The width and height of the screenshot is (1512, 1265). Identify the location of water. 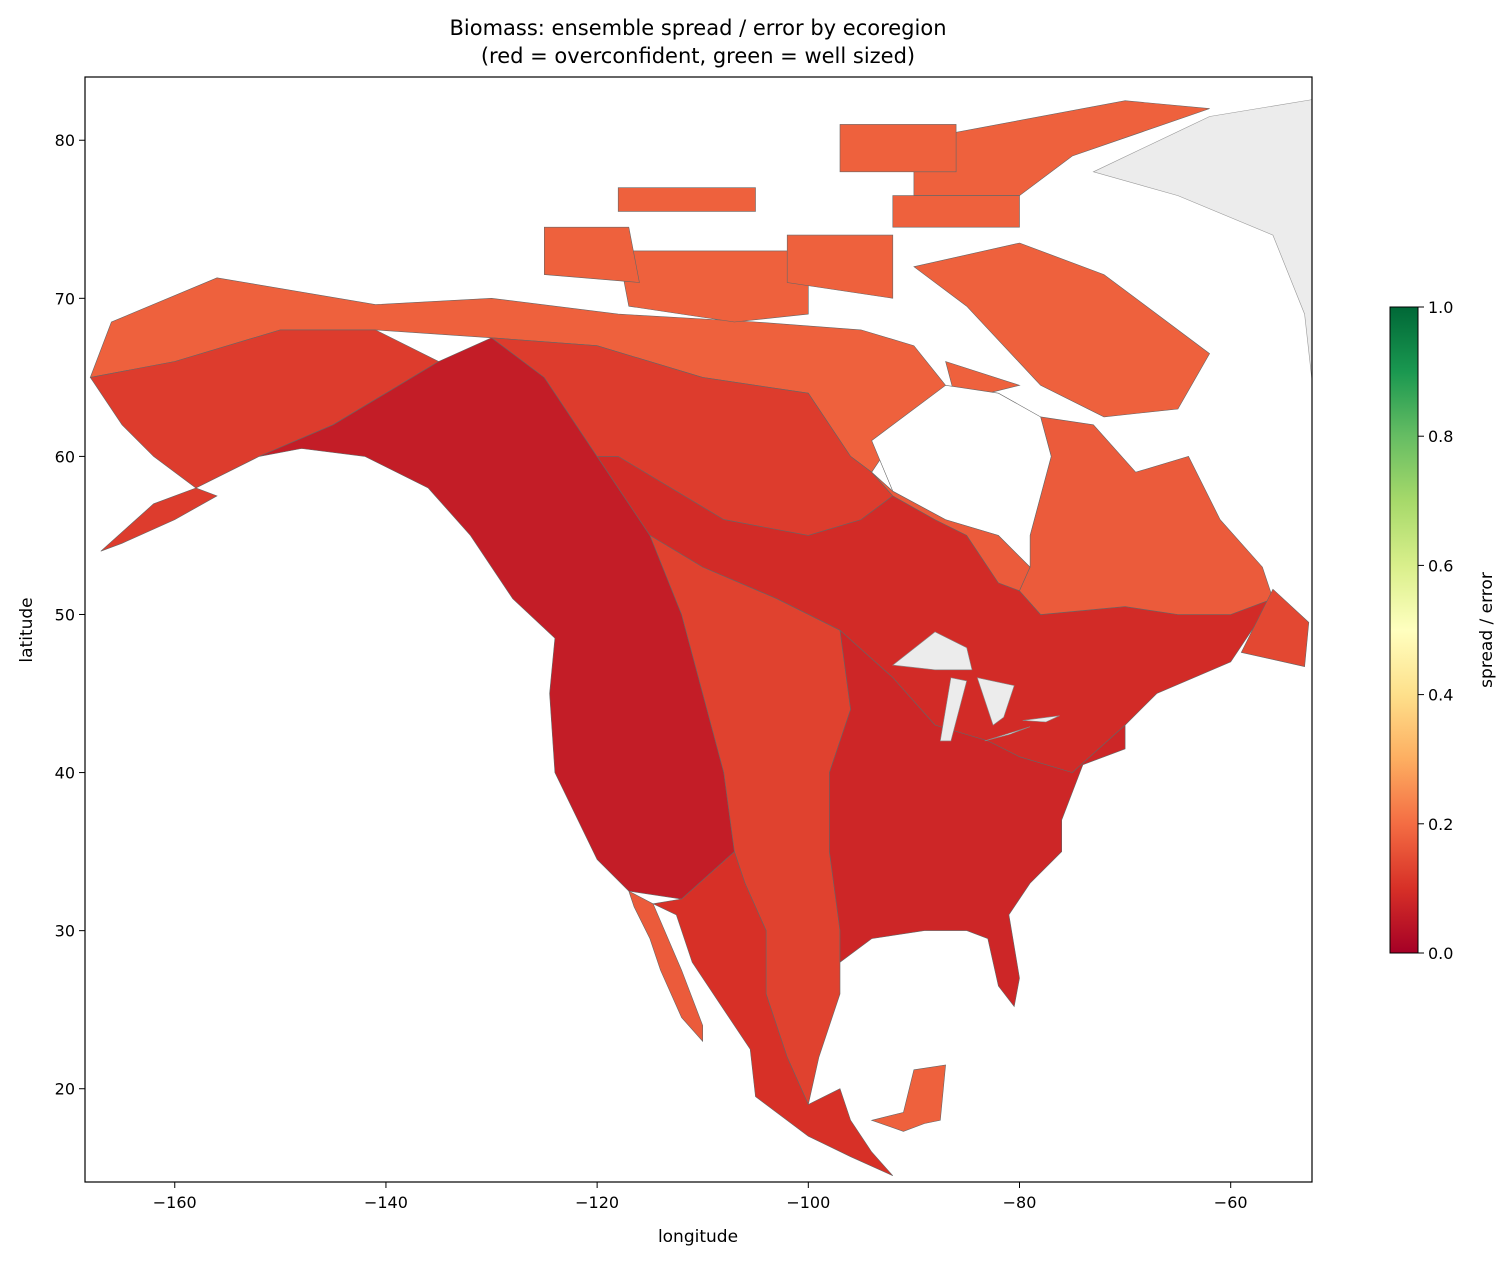
(961, 476).